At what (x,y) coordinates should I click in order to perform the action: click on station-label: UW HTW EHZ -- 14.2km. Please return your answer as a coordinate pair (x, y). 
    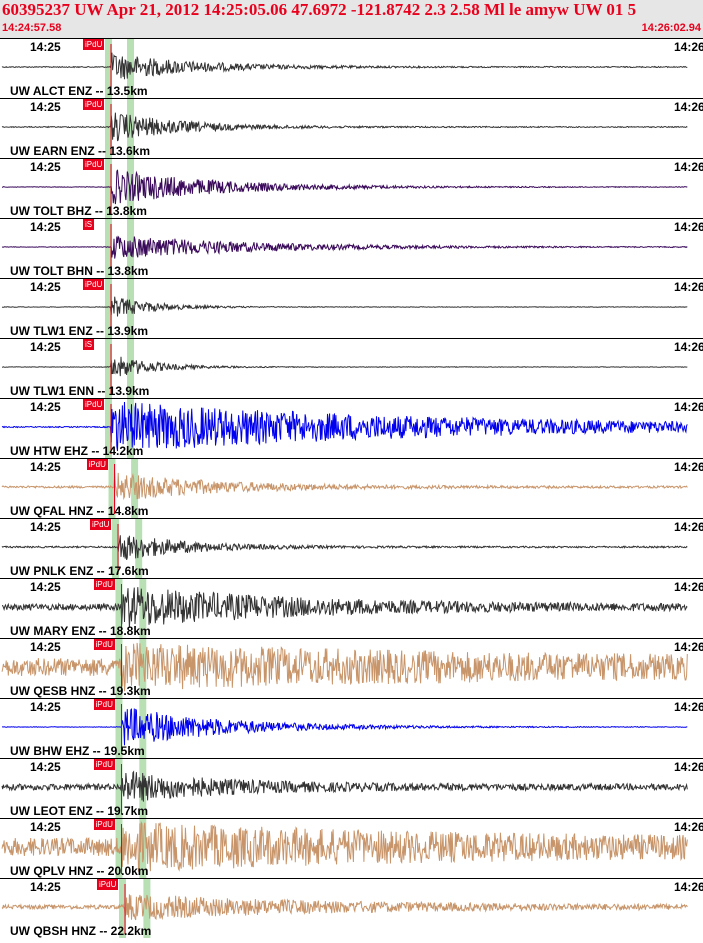
    Looking at the image, I should click on (77, 451).